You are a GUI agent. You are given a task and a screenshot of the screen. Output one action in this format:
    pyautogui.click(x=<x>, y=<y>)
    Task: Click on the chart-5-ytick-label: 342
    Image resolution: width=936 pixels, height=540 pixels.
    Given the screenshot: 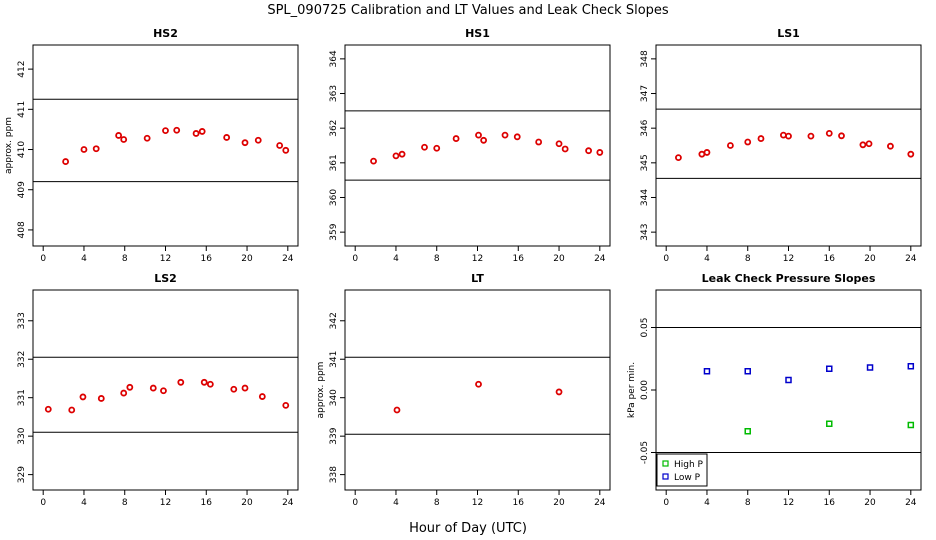 What is the action you would take?
    pyautogui.click(x=334, y=320)
    